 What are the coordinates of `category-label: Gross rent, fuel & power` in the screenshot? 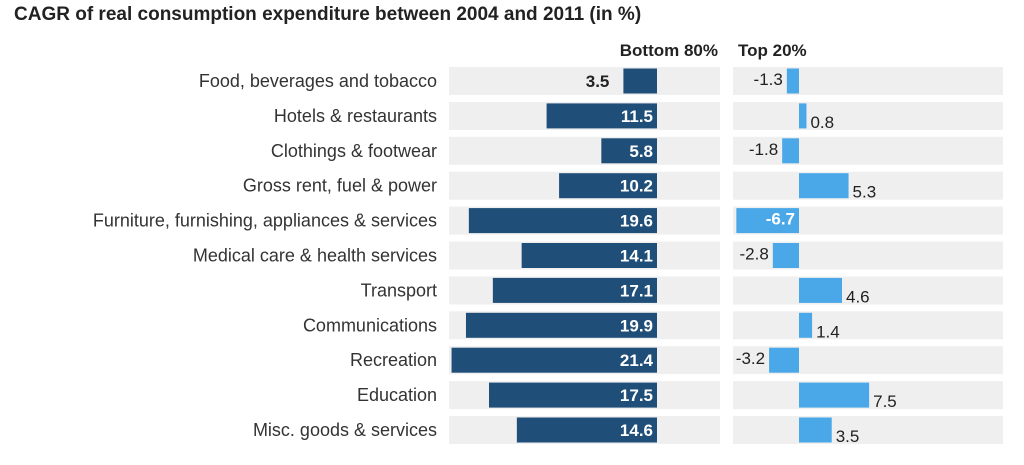 It's located at (340, 186).